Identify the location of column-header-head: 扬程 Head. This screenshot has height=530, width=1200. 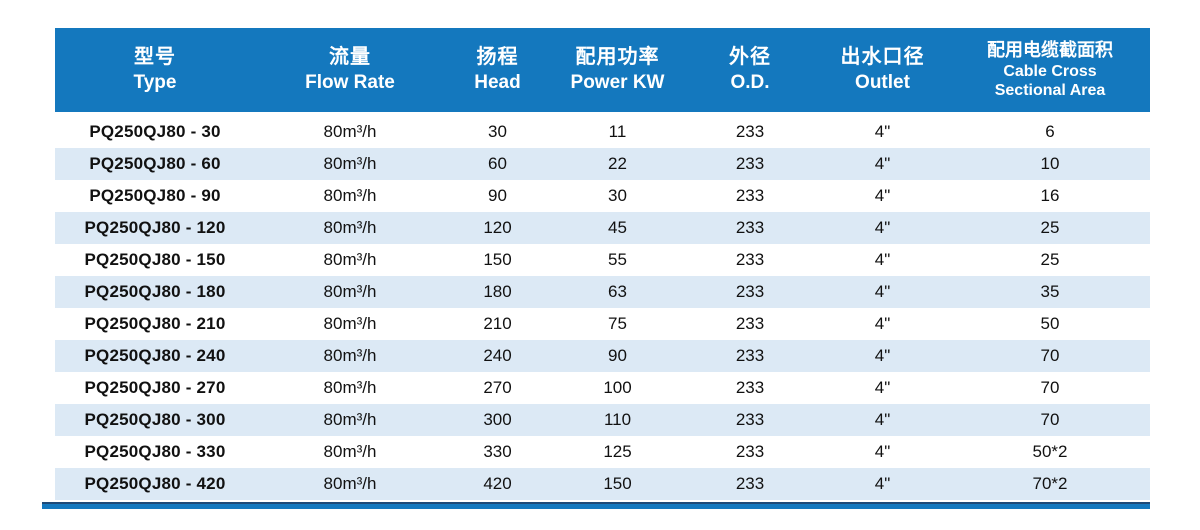
(497, 70).